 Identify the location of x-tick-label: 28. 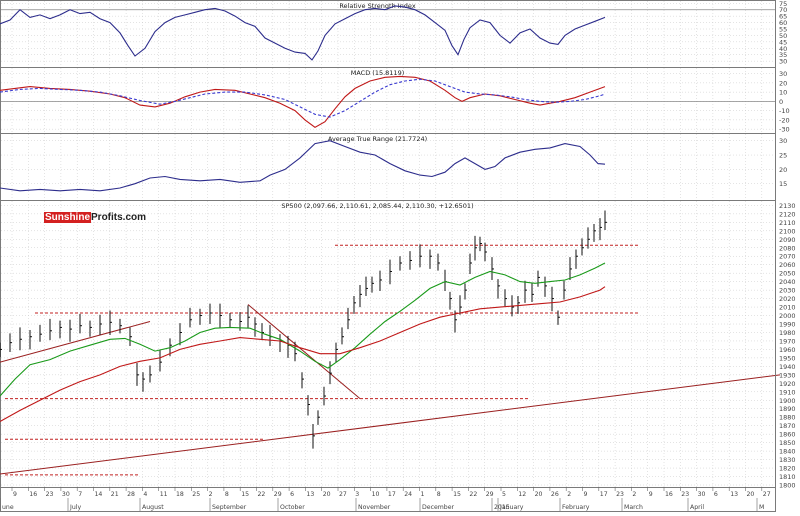
(131, 494).